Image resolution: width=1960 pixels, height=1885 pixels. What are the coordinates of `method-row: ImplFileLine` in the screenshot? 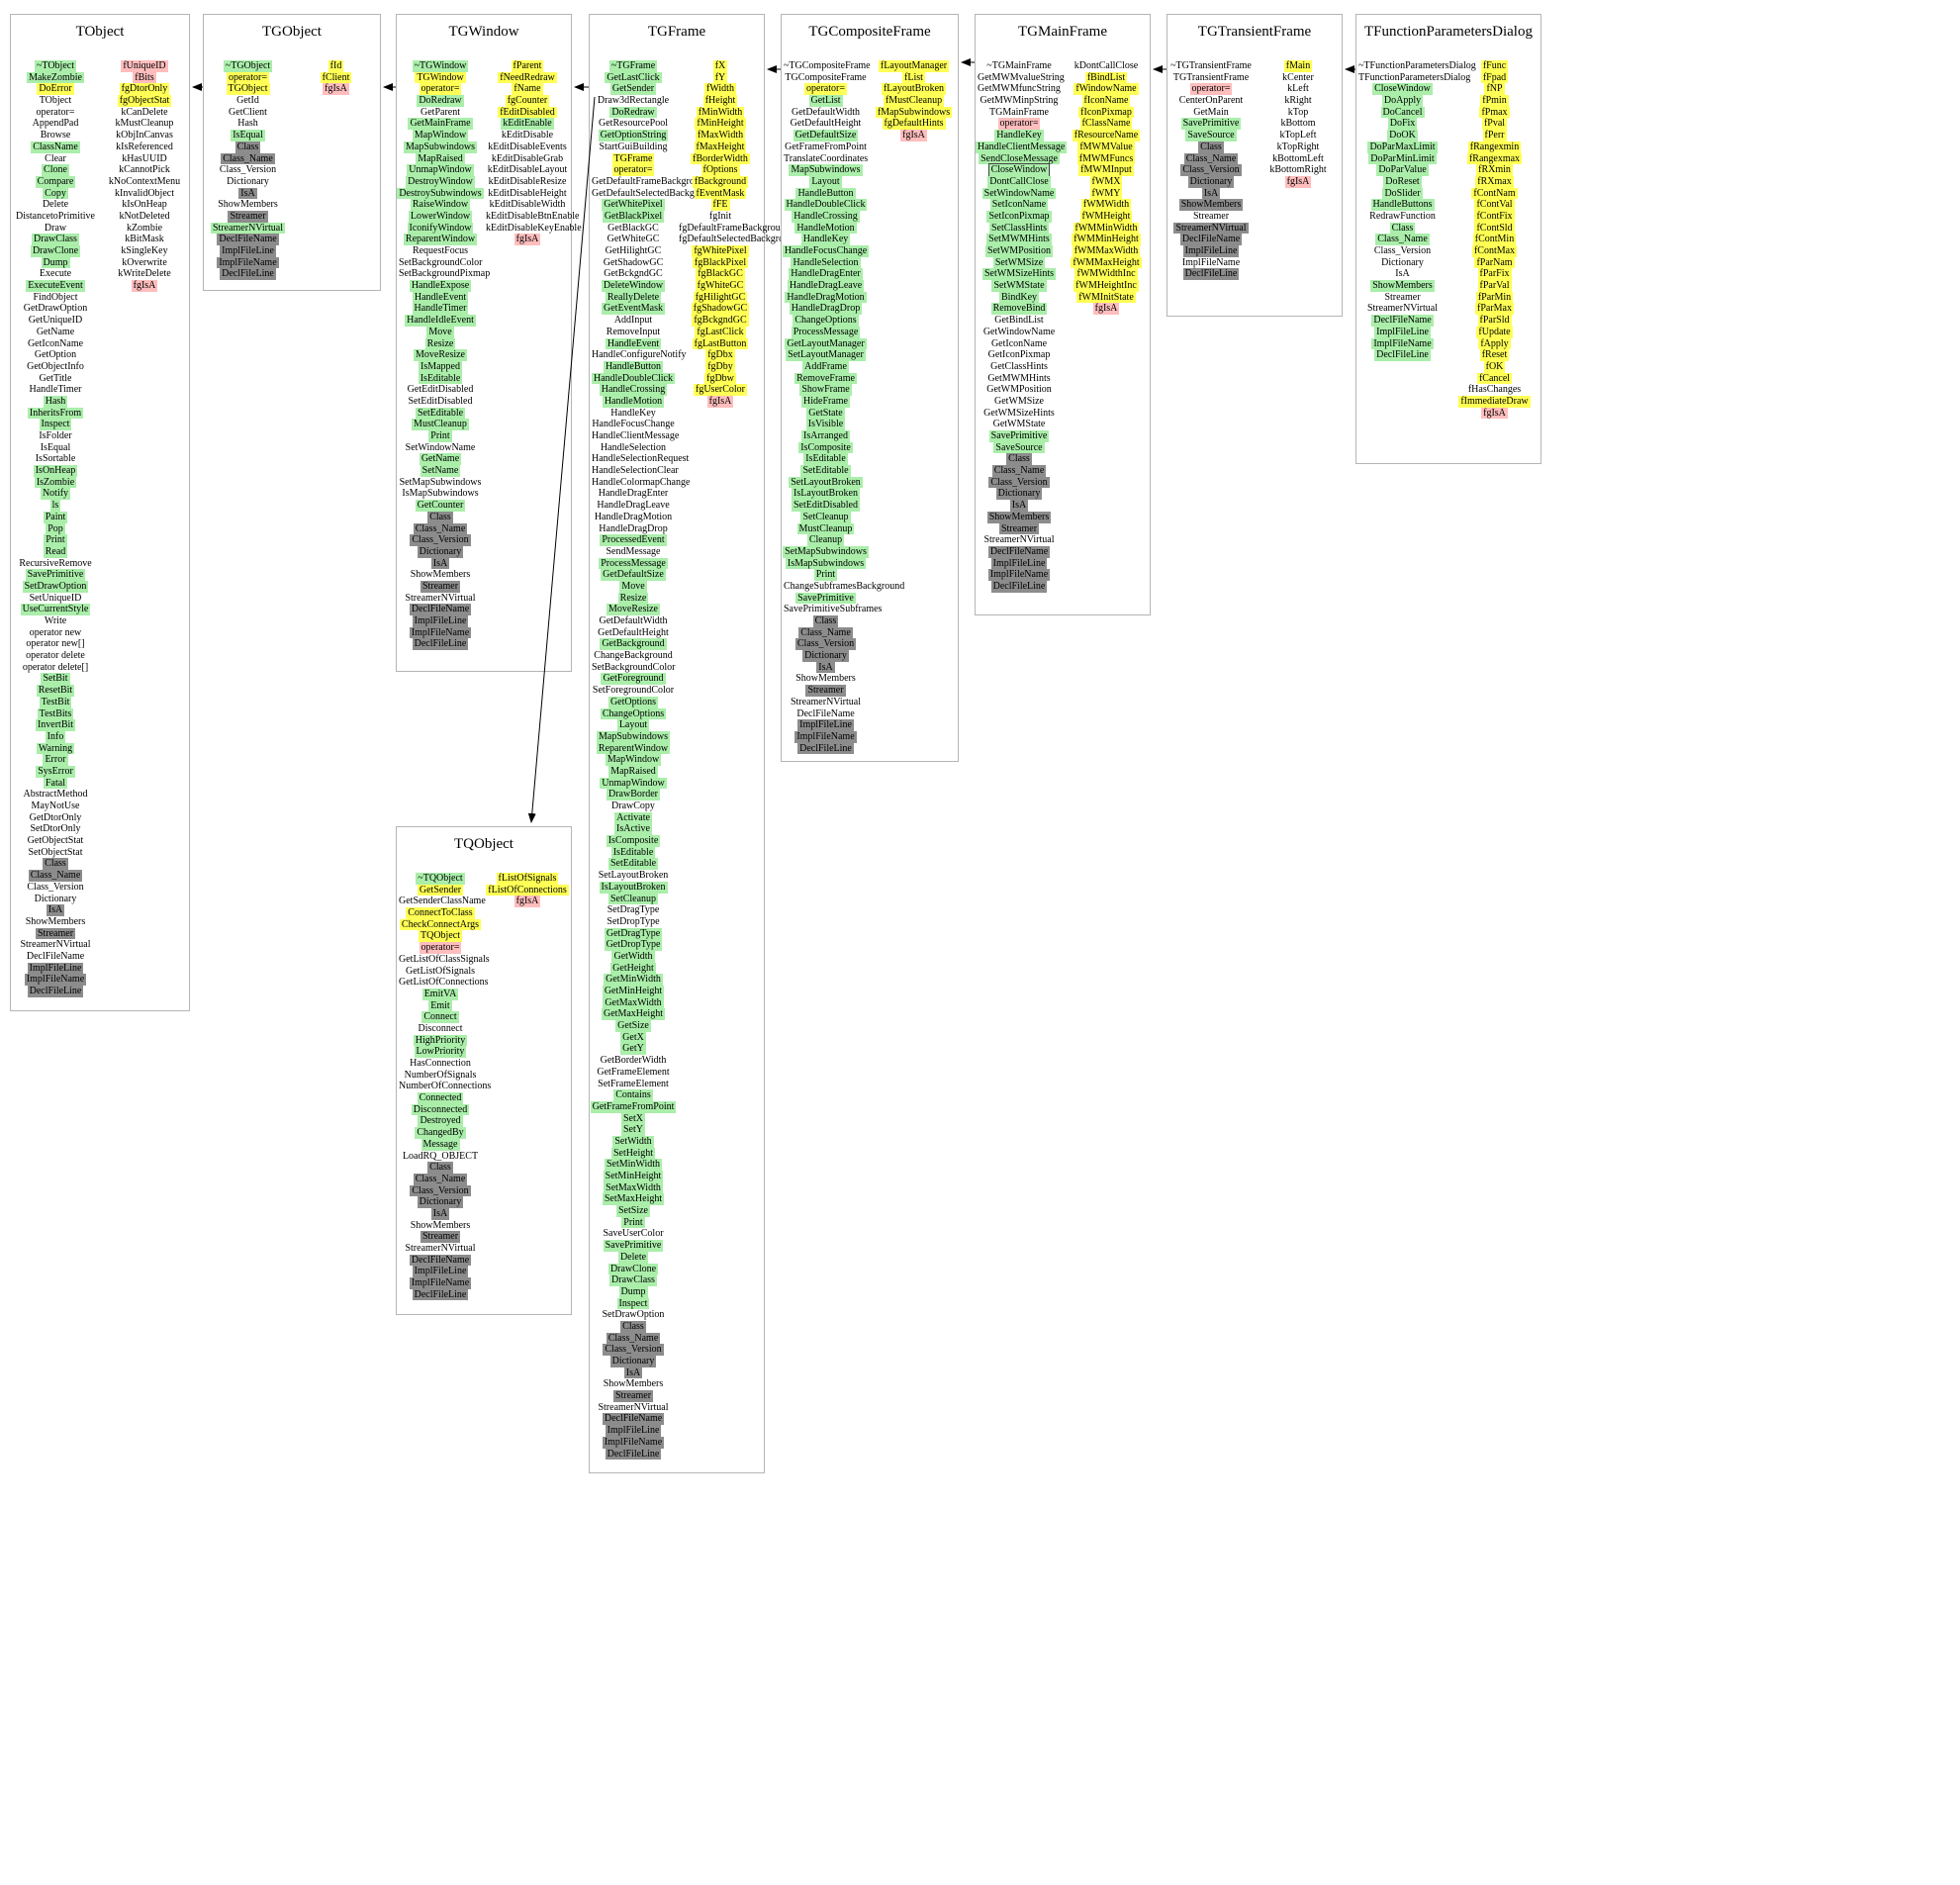 It's located at (440, 1272).